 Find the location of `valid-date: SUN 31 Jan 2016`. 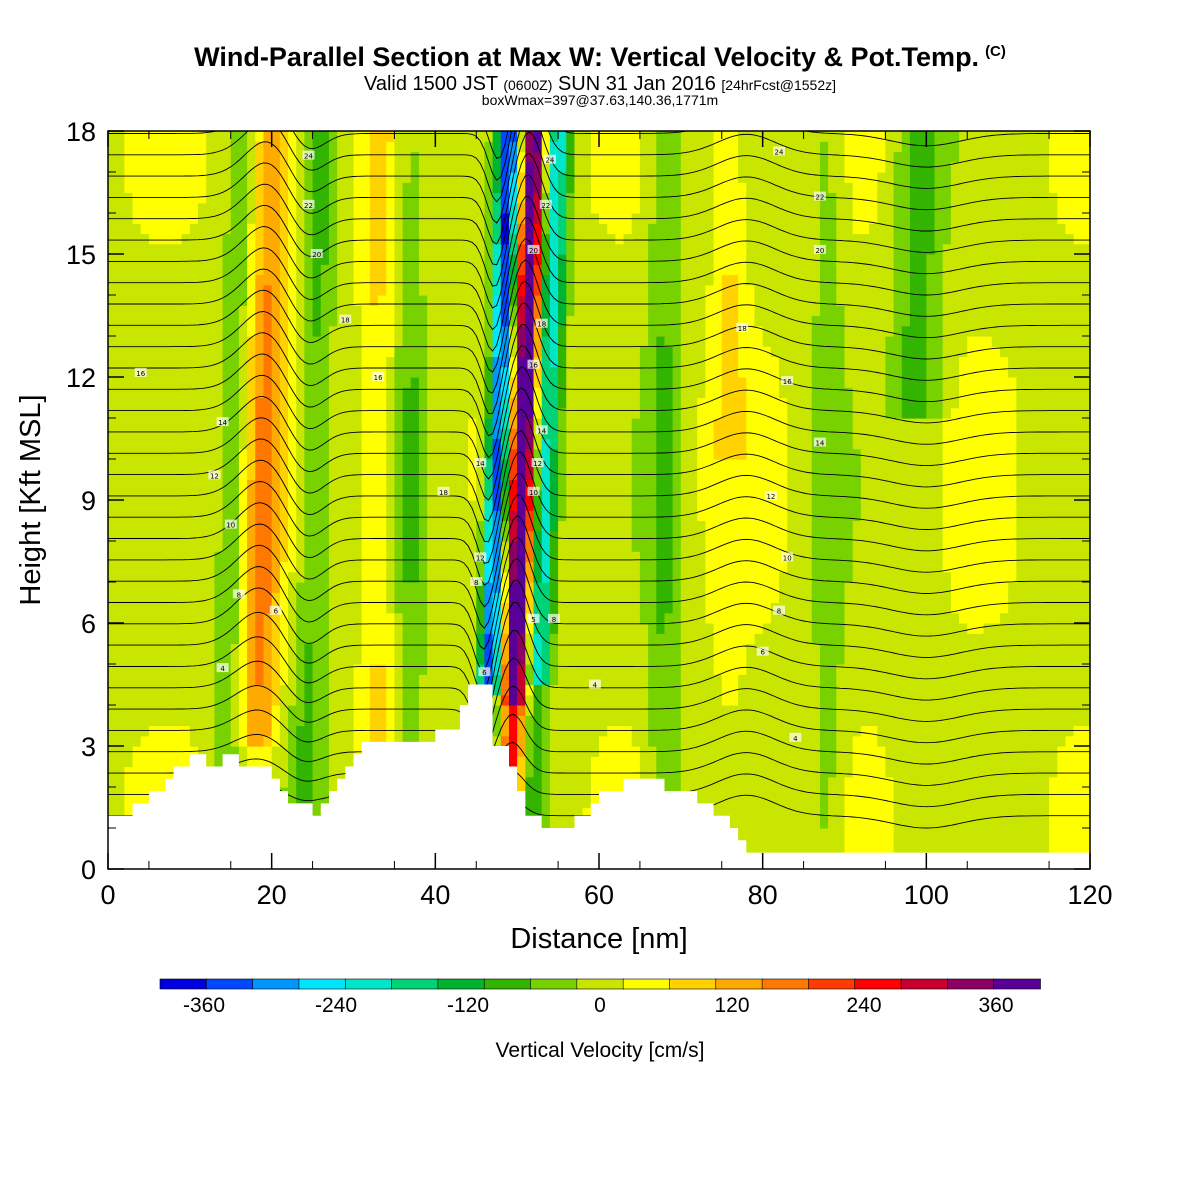

valid-date: SUN 31 Jan 2016 is located at coordinates (636, 84).